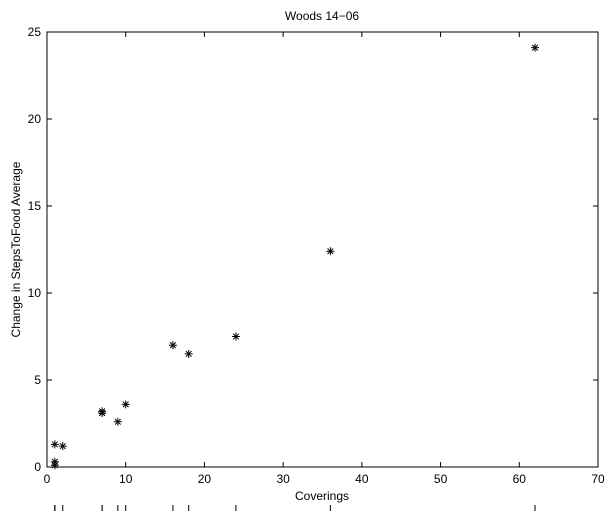  I want to click on y-axis-tick-labels: 0 5 10 15 20 25, so click(35, 249).